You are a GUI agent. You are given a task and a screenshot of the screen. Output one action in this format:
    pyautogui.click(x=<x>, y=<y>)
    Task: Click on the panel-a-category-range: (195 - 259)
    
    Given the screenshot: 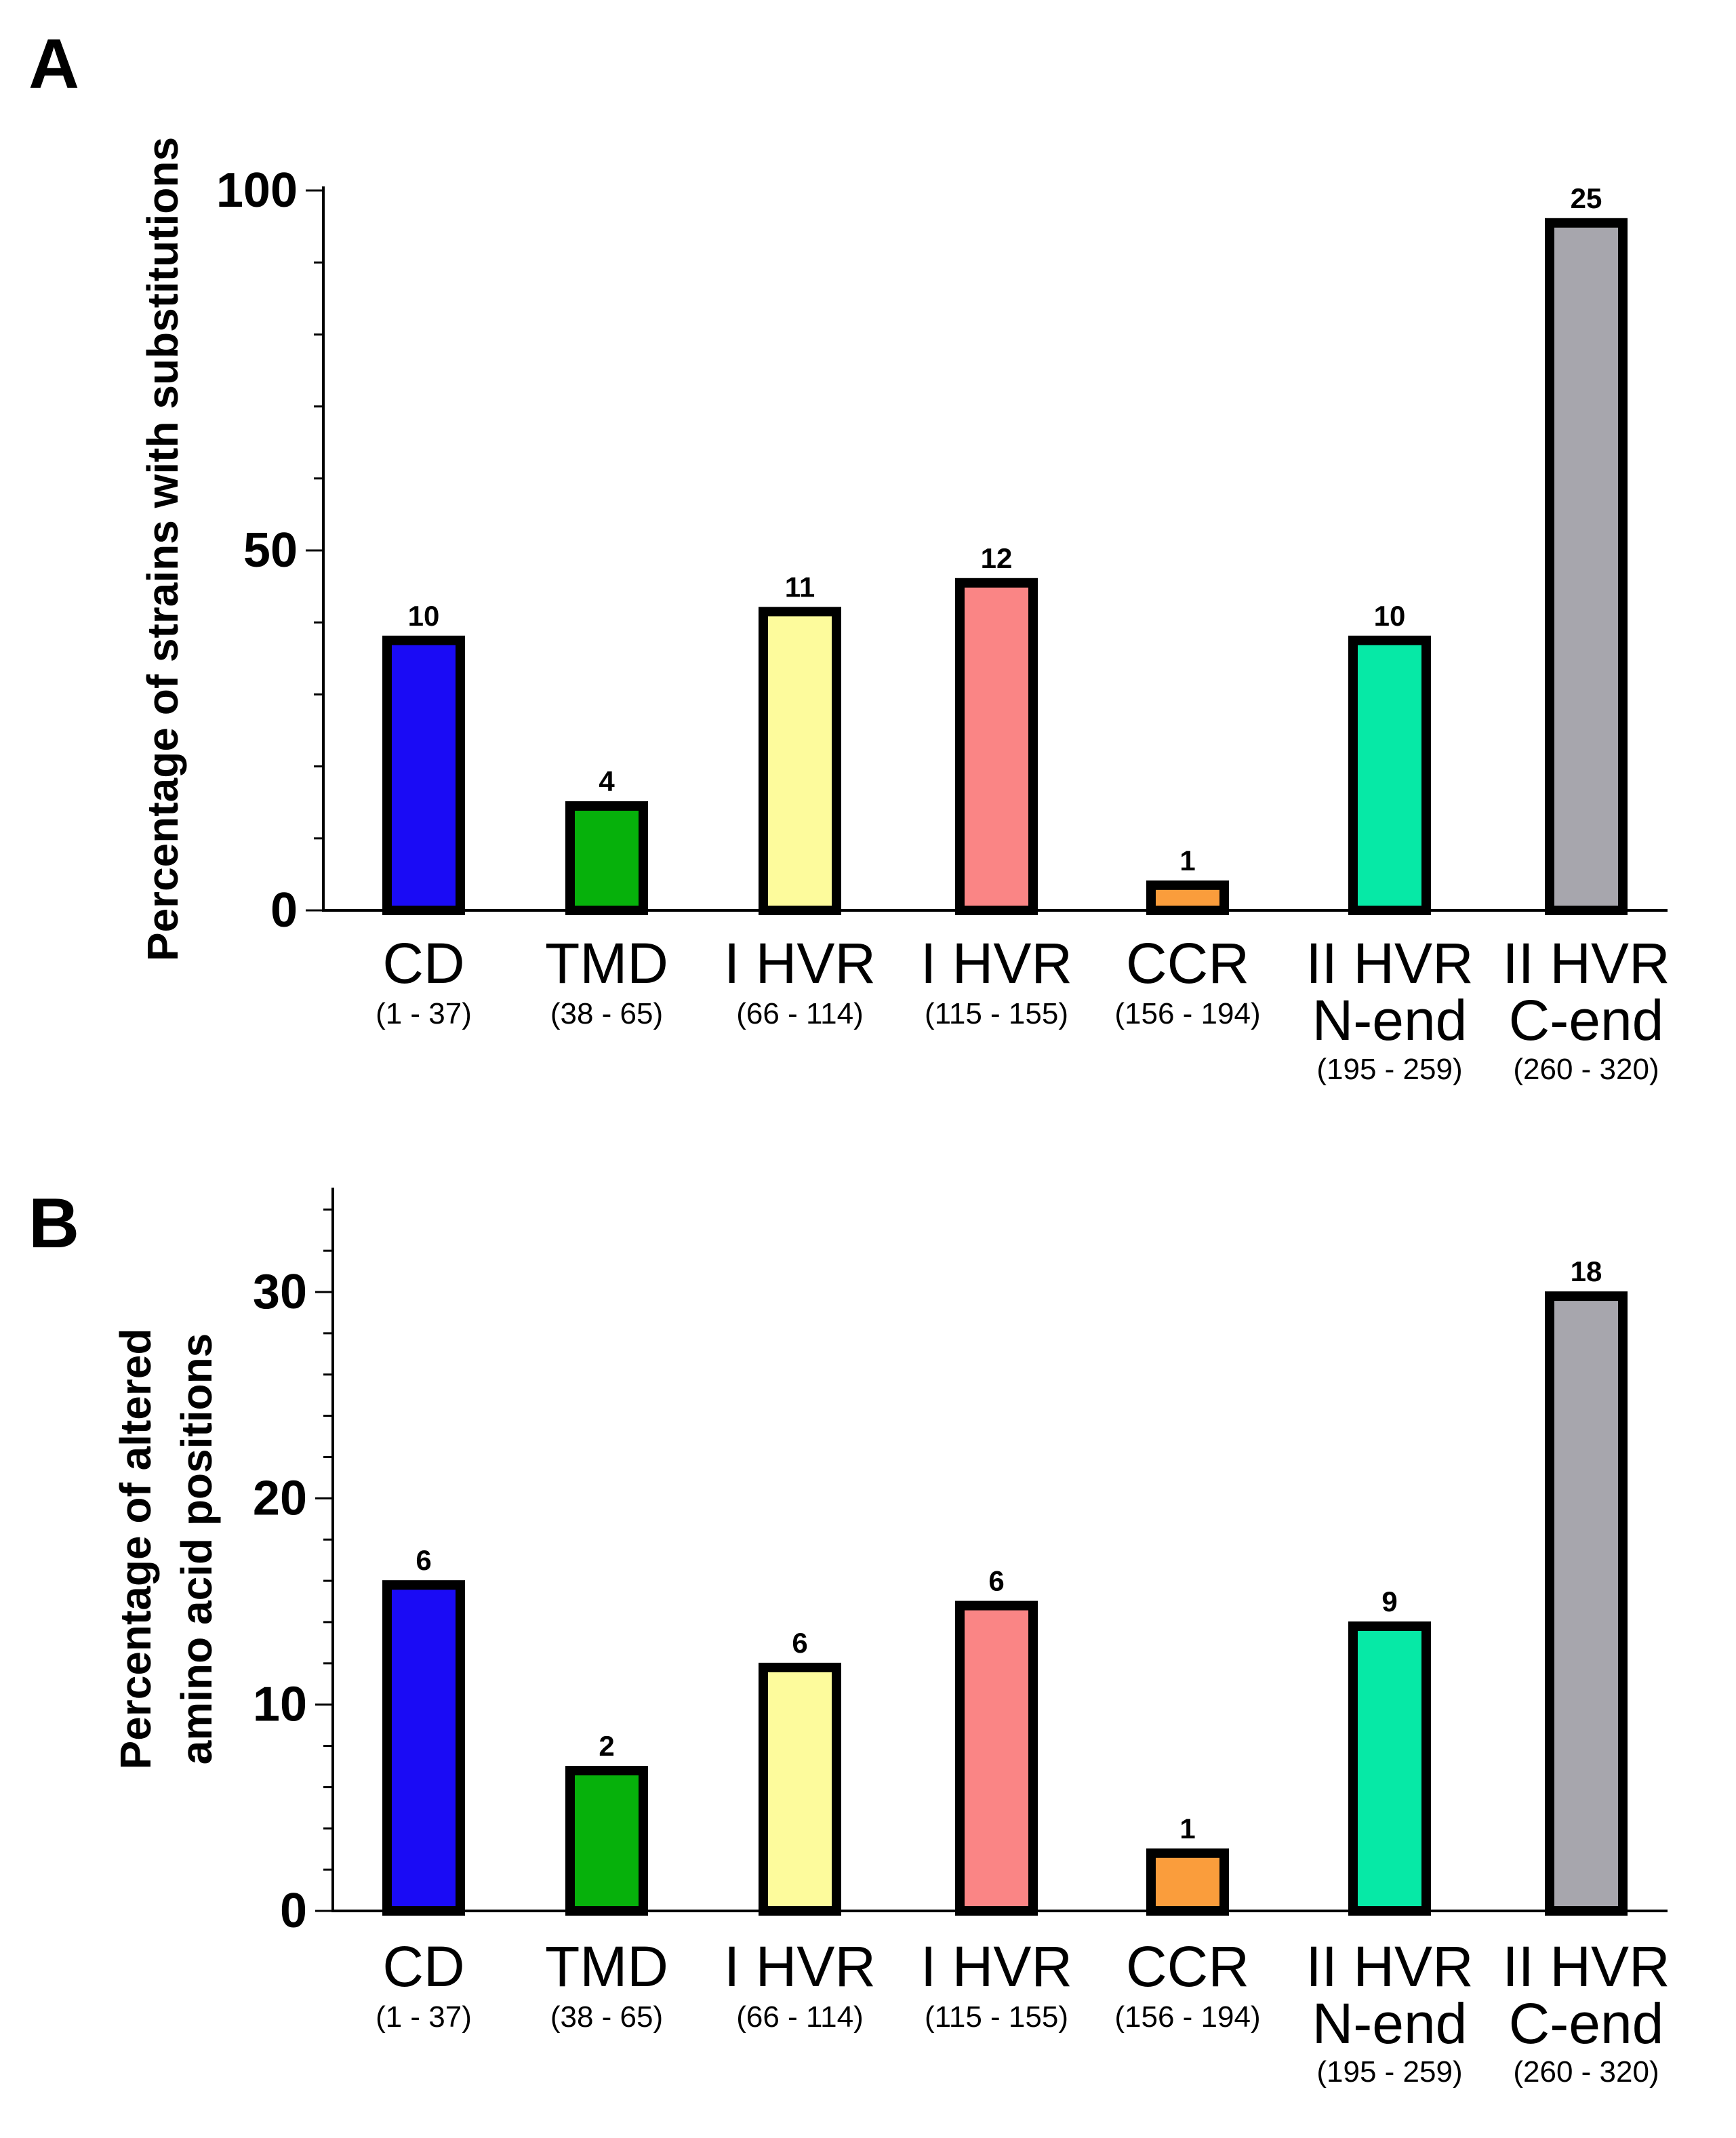 What is the action you would take?
    pyautogui.click(x=1389, y=1069)
    